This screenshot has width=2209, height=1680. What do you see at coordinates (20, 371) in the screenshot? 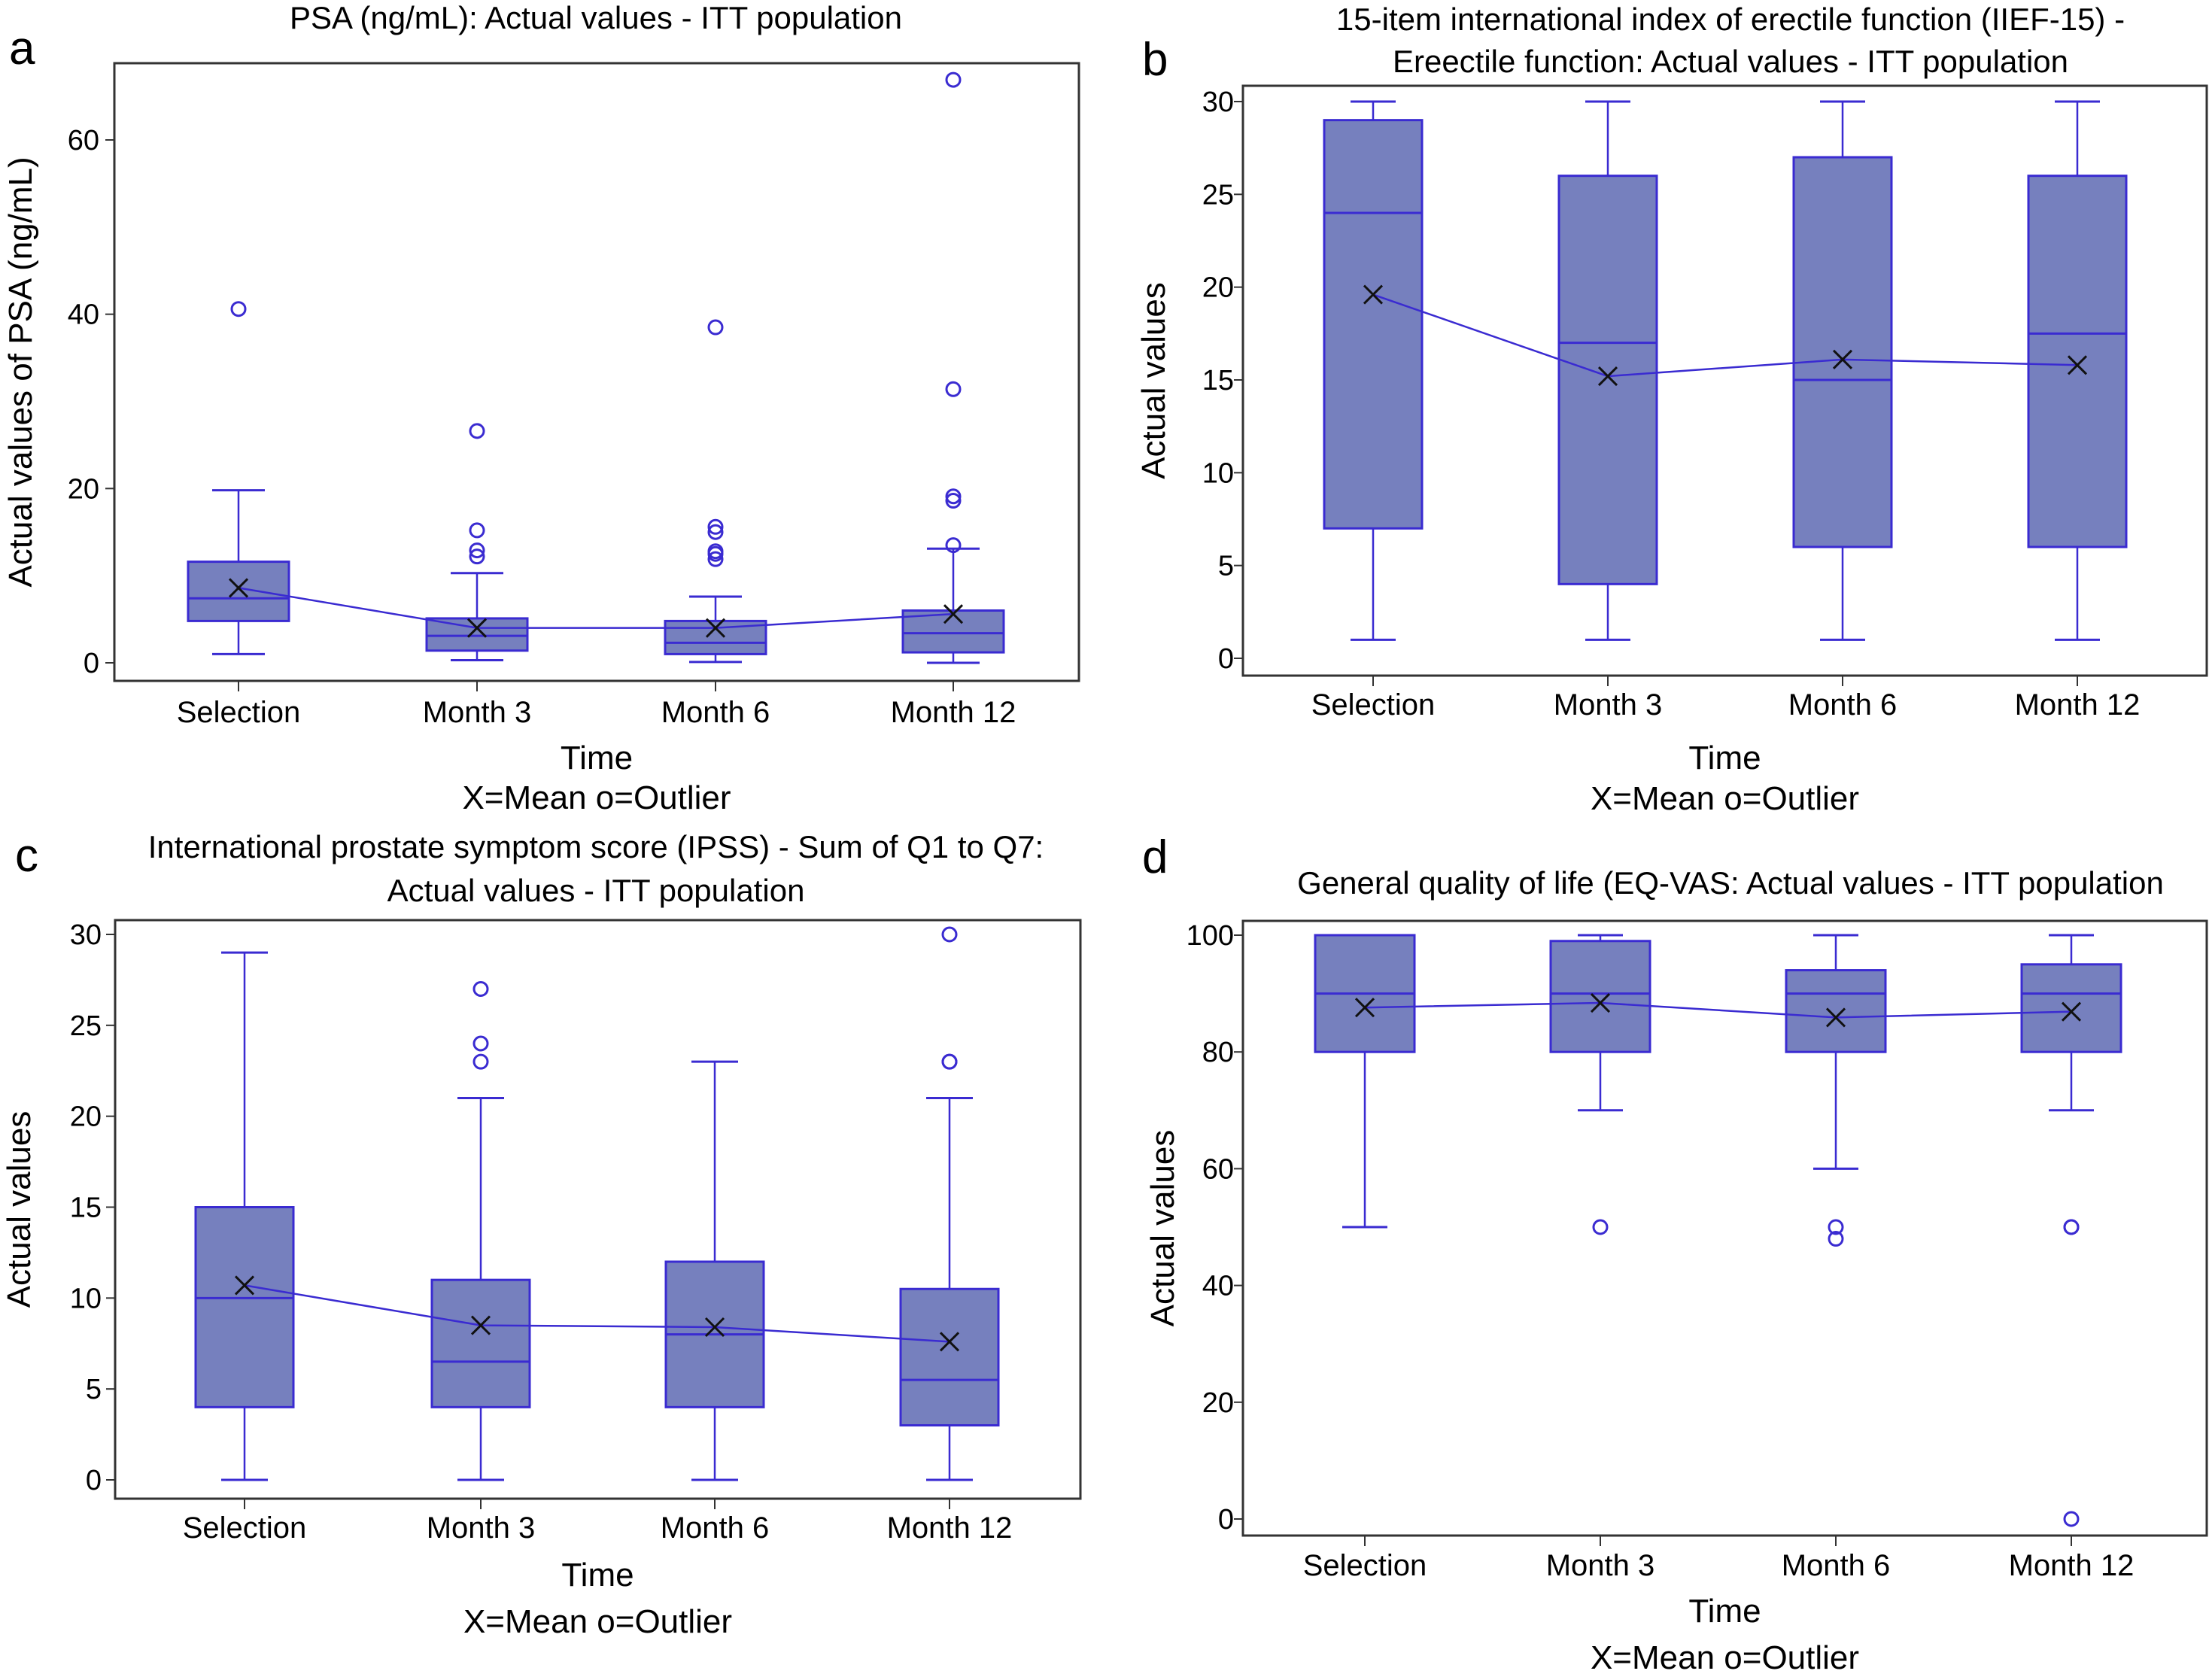
I see `y-axis-title: Actual values of PSA (ng/mL)` at bounding box center [20, 371].